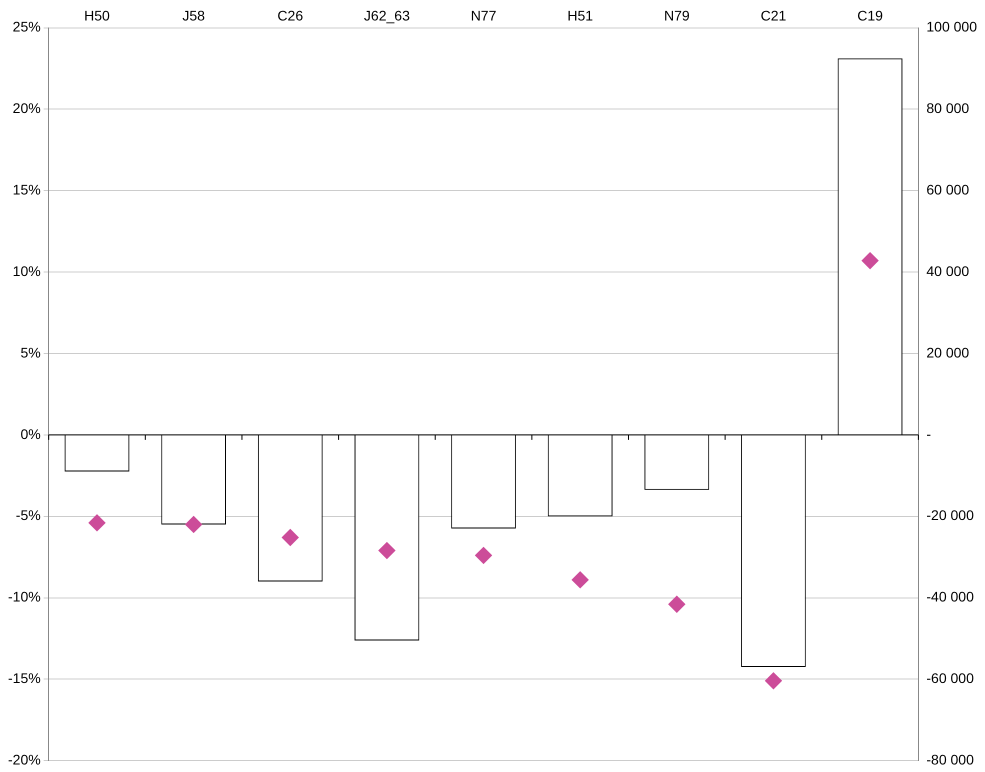 The image size is (985, 772). Describe the element at coordinates (26, 26) in the screenshot. I see `y-tick-label: 25%` at that location.